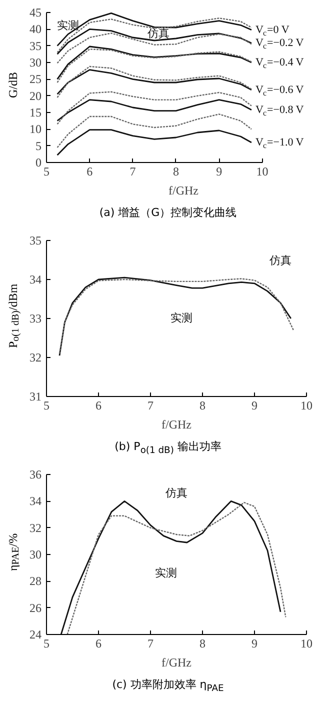 The image size is (321, 725). What do you see at coordinates (36, 113) in the screenshot?
I see `y-tick-label: 15` at bounding box center [36, 113].